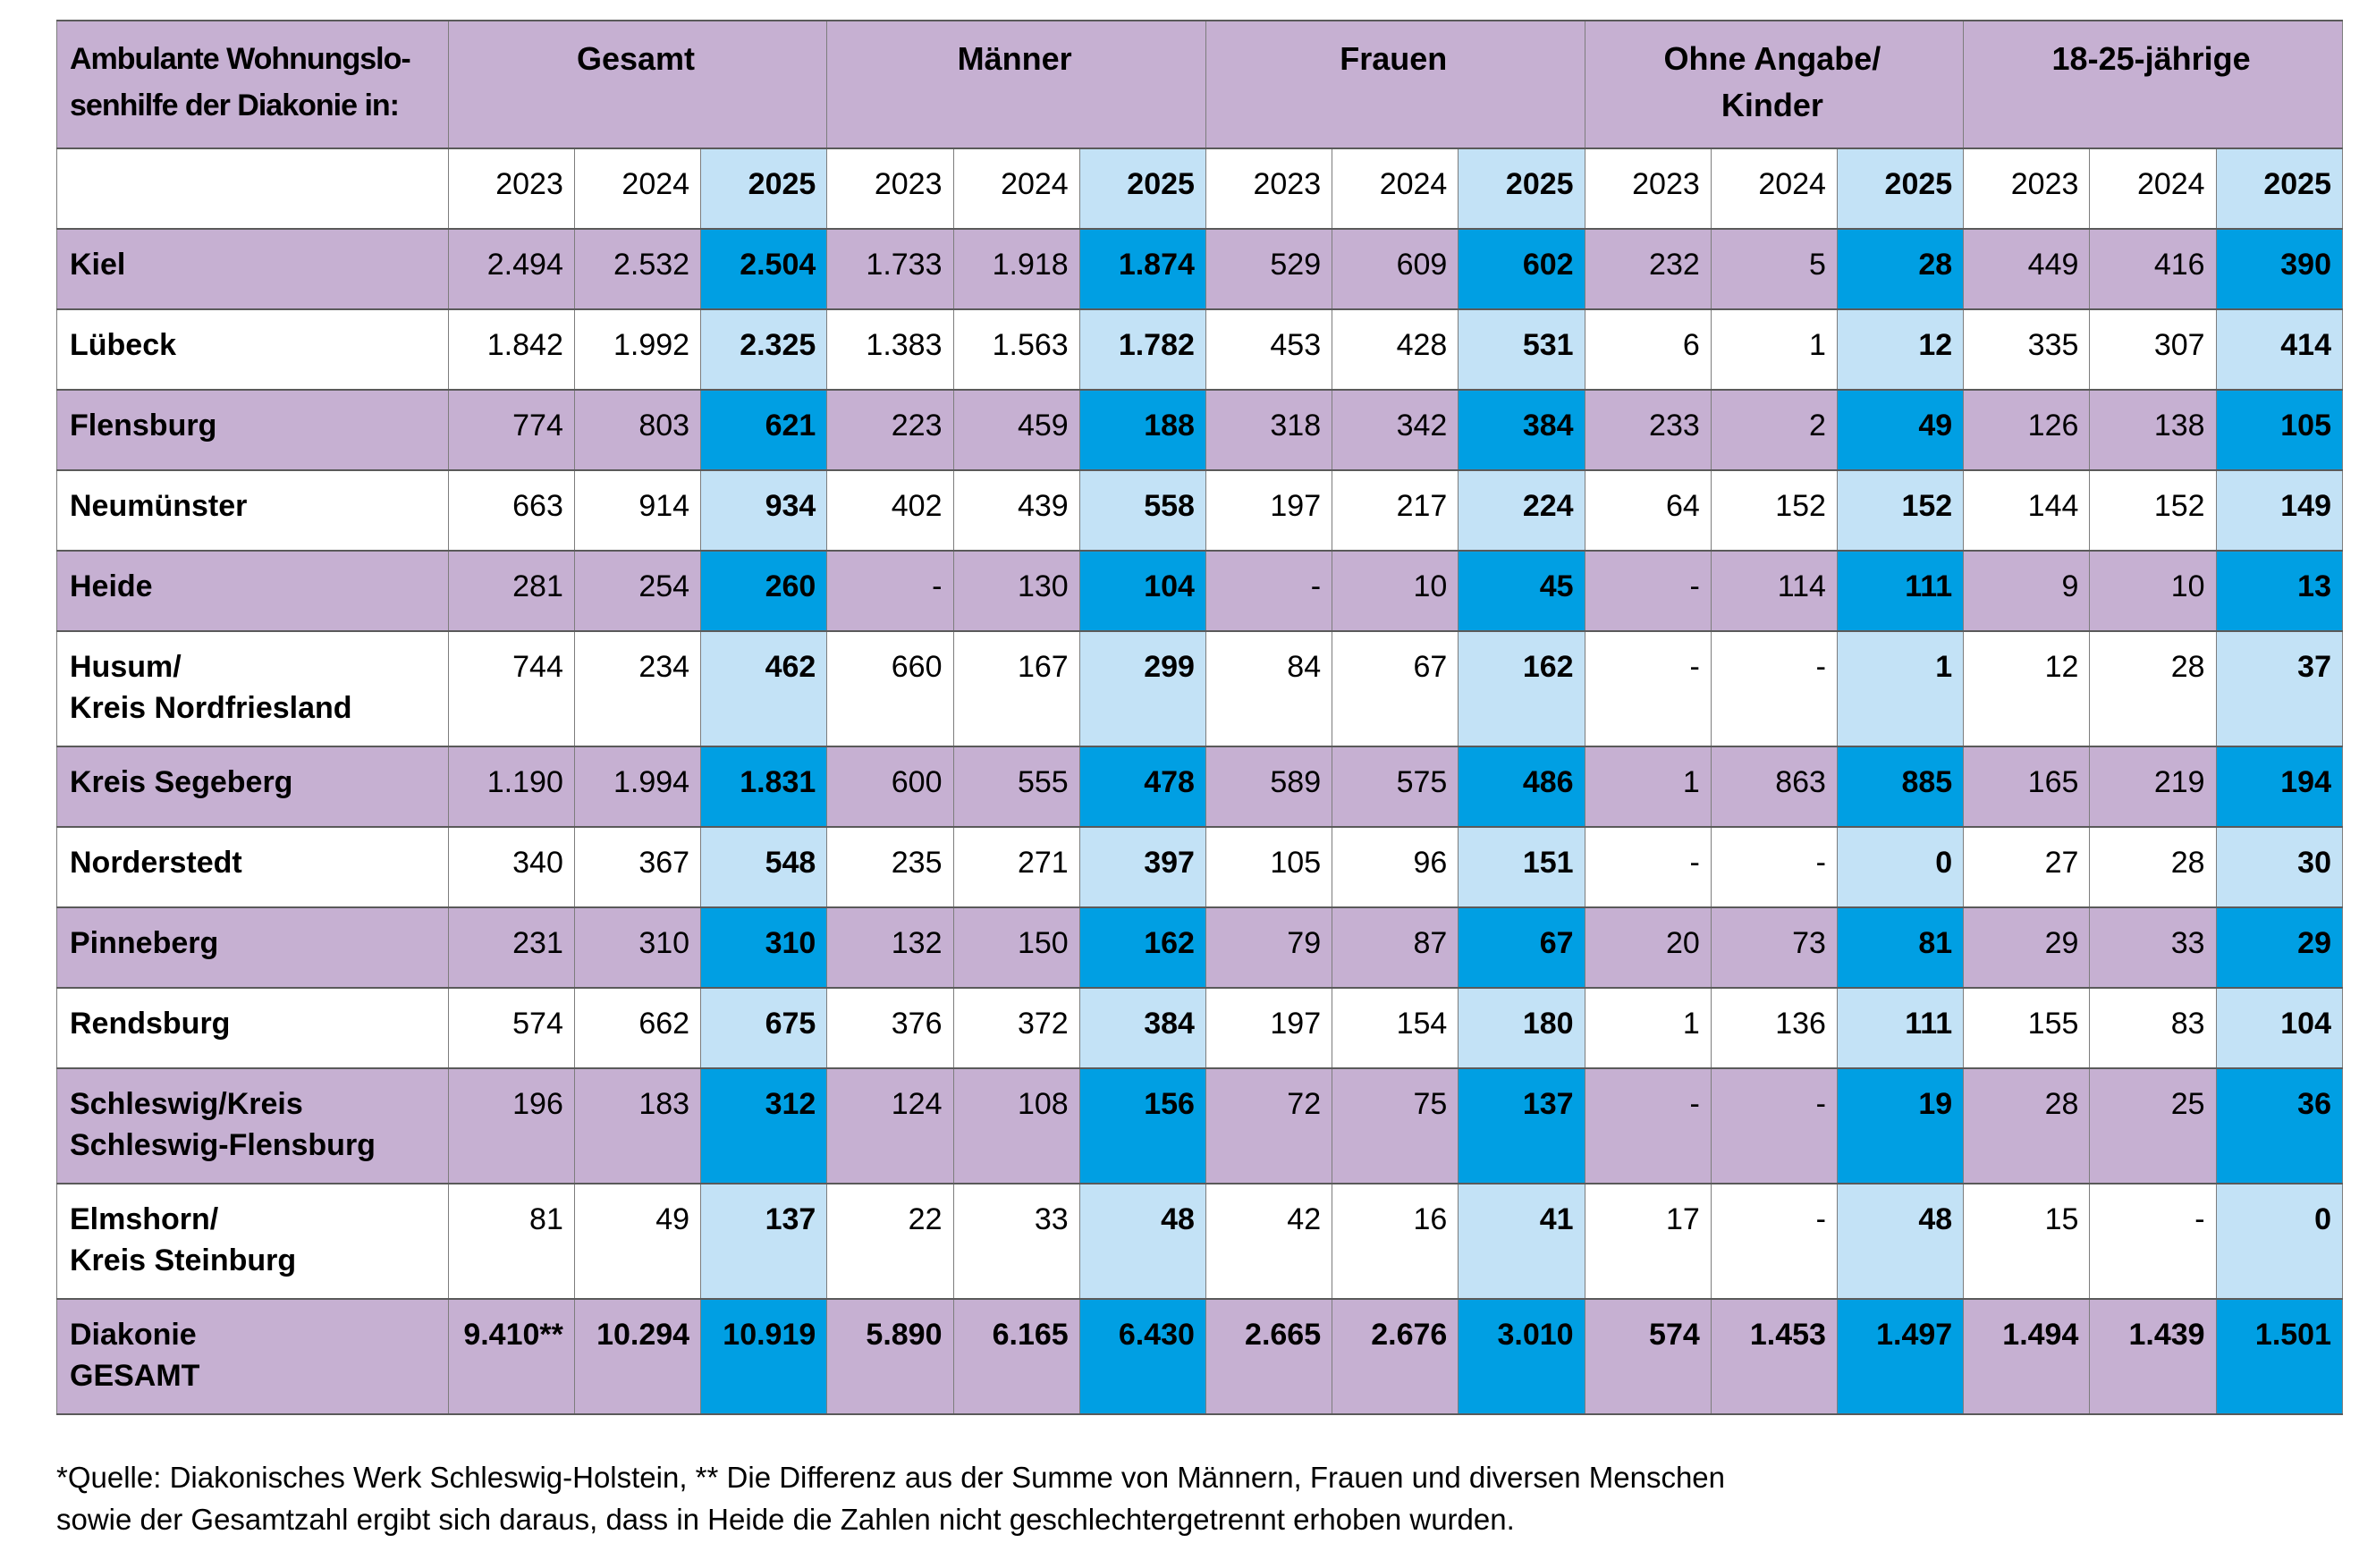 This screenshot has width=2376, height=1568. I want to click on cell-value: 3.010, so click(1521, 1356).